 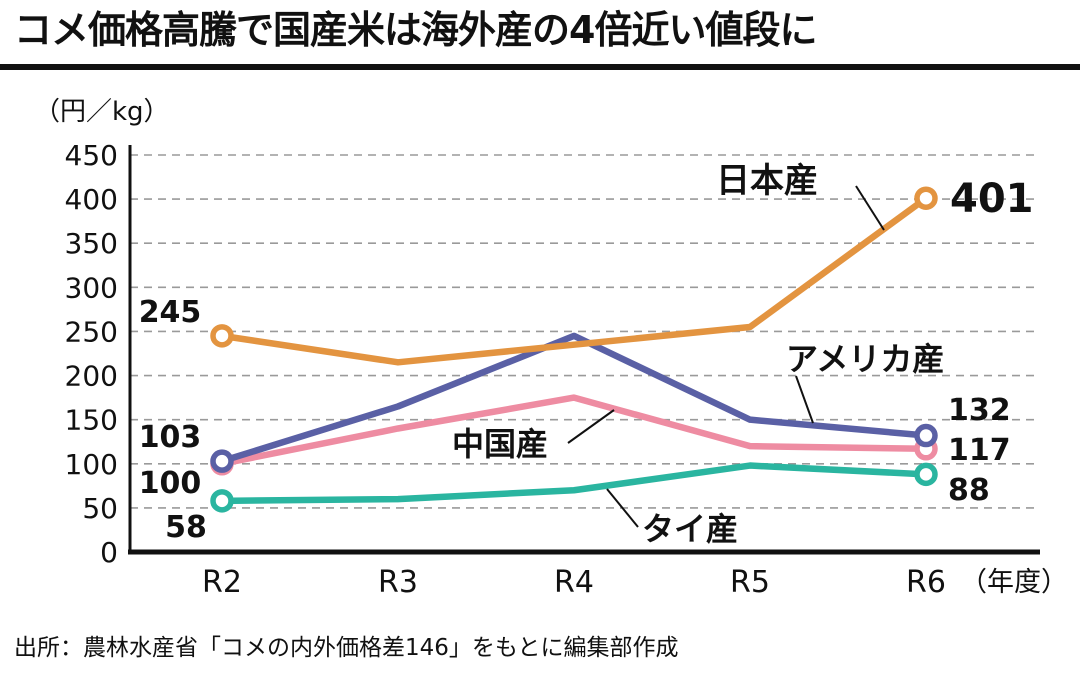 What do you see at coordinates (100, 508) in the screenshot?
I see `y-tick-label: 50` at bounding box center [100, 508].